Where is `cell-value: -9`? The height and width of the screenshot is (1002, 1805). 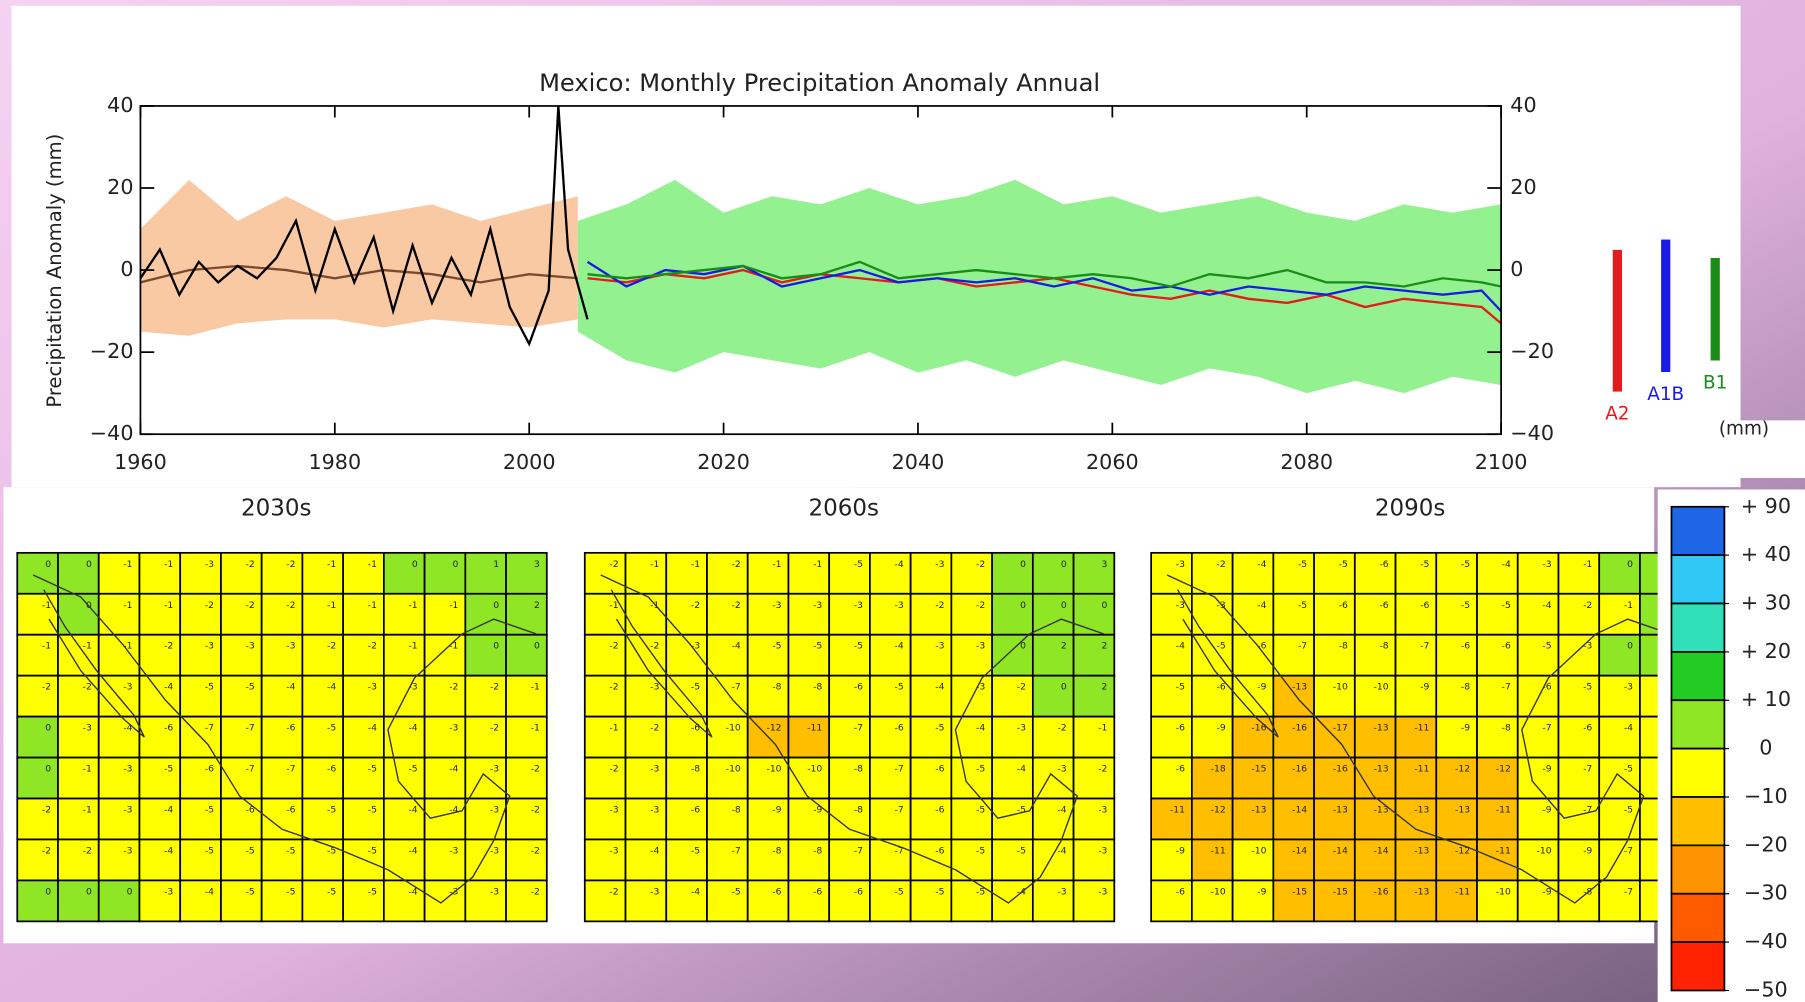
cell-value: -9 is located at coordinates (1587, 850).